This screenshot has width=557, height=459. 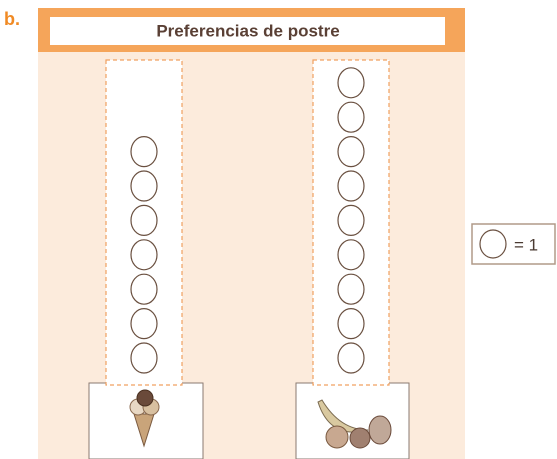 I want to click on chart-title: Preferencias de postre, so click(x=247, y=30).